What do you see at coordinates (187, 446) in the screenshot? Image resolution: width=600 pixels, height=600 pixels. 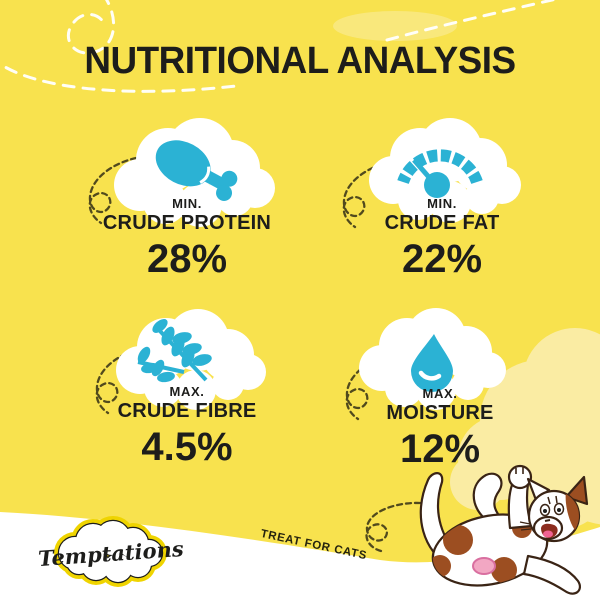 I see `stat-value: 4.5%` at bounding box center [187, 446].